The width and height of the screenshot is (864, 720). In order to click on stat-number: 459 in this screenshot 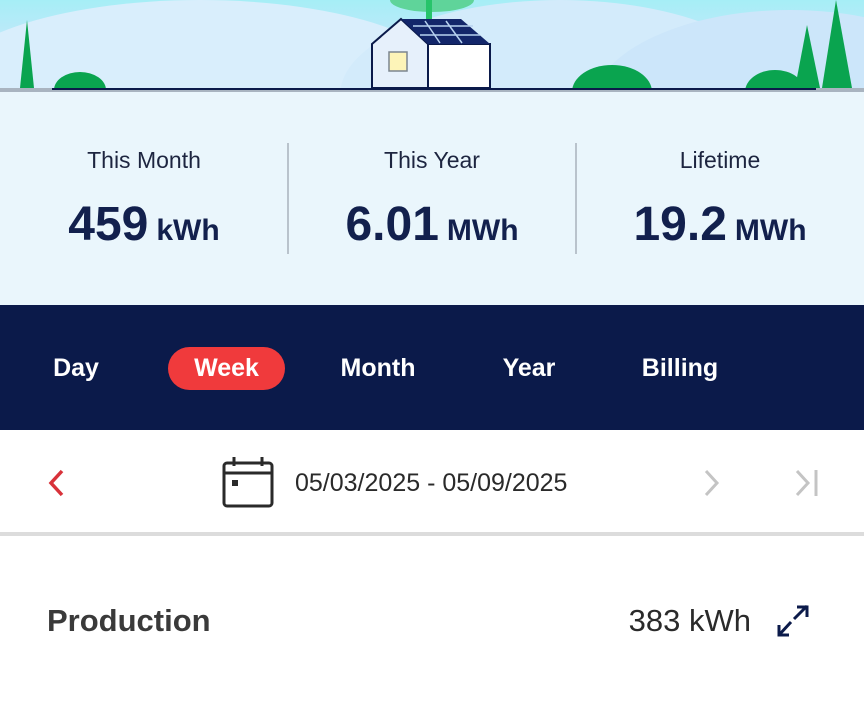, I will do `click(108, 224)`.